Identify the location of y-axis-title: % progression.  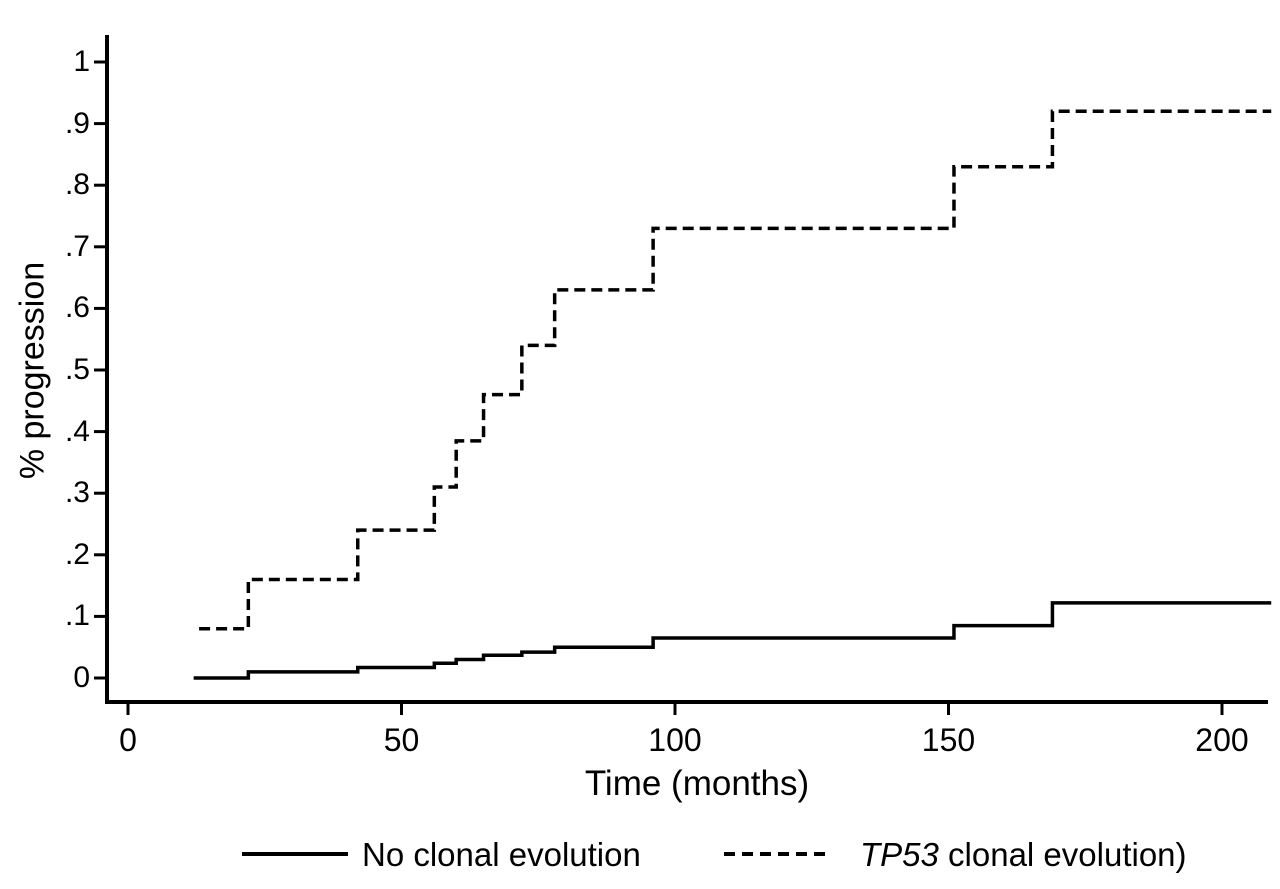
(32, 370).